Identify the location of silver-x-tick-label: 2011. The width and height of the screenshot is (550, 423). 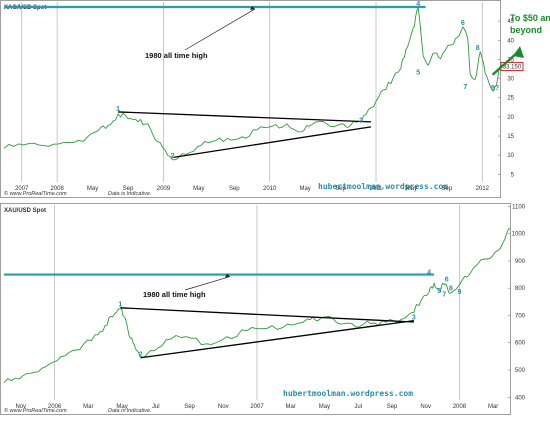
(377, 189).